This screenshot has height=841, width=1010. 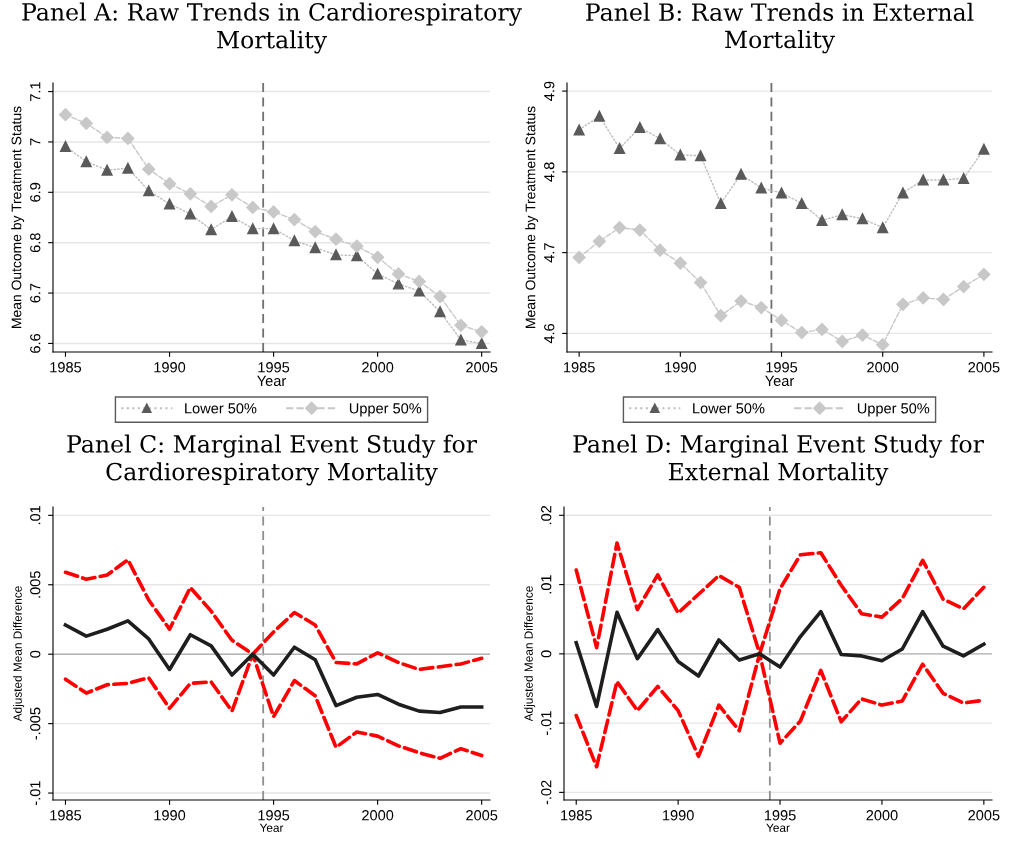 What do you see at coordinates (272, 28) in the screenshot?
I see `chart-title: Panel A: Raw Trends in Cardiorespiratory Mortality` at bounding box center [272, 28].